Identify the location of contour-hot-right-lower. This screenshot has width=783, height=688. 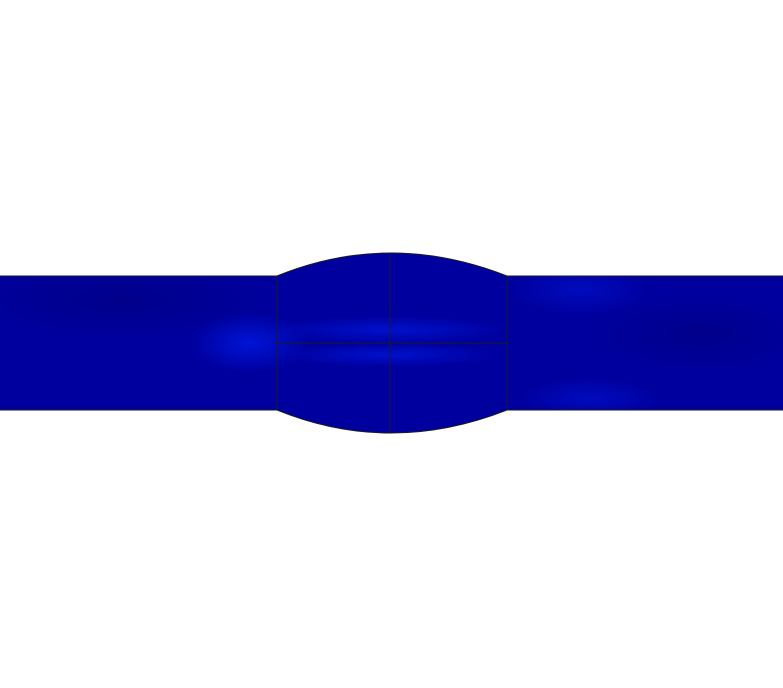
(590, 398).